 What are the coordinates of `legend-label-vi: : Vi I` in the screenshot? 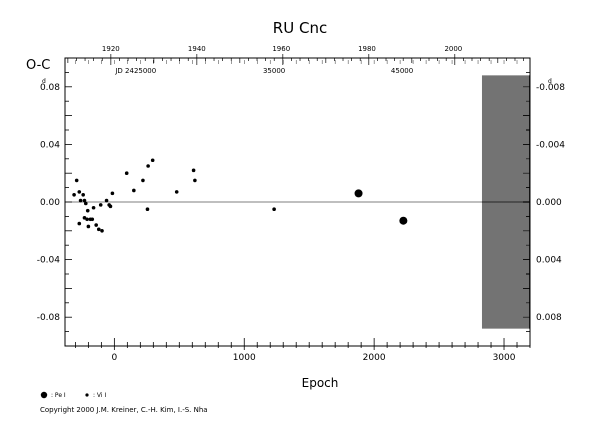 It's located at (99, 395).